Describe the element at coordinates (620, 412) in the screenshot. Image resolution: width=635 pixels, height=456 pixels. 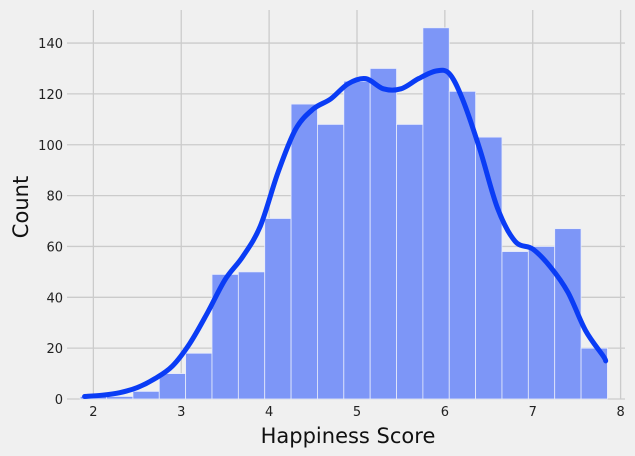
I see `x-tick-label: 8` at that location.